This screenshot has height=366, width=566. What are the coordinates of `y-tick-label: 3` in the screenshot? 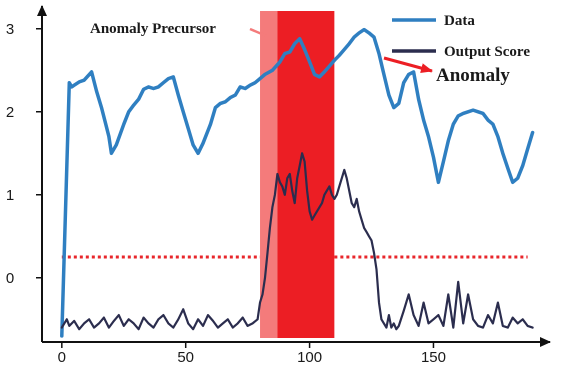 It's located at (10, 29).